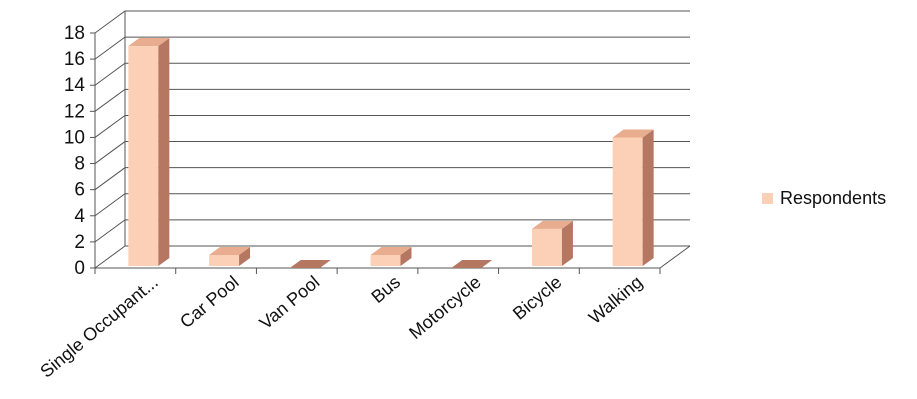 The image size is (917, 399). What do you see at coordinates (74, 33) in the screenshot?
I see `y-tick-label: 18` at bounding box center [74, 33].